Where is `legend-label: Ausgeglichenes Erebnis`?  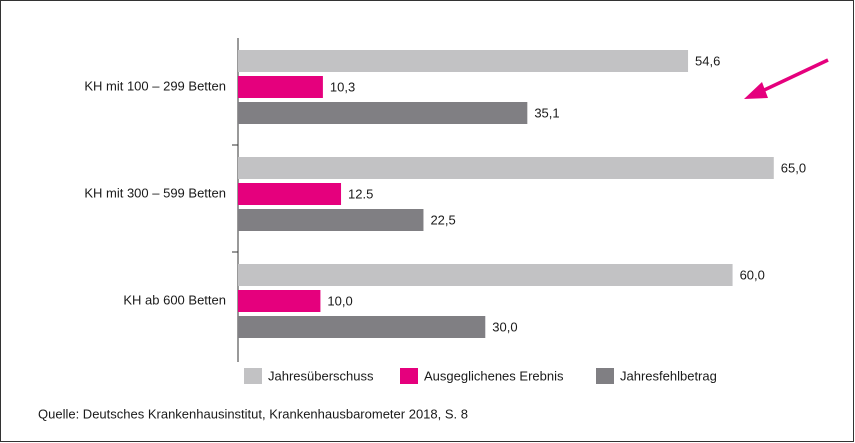
legend-label: Ausgeglichenes Erebnis is located at coordinates (494, 375).